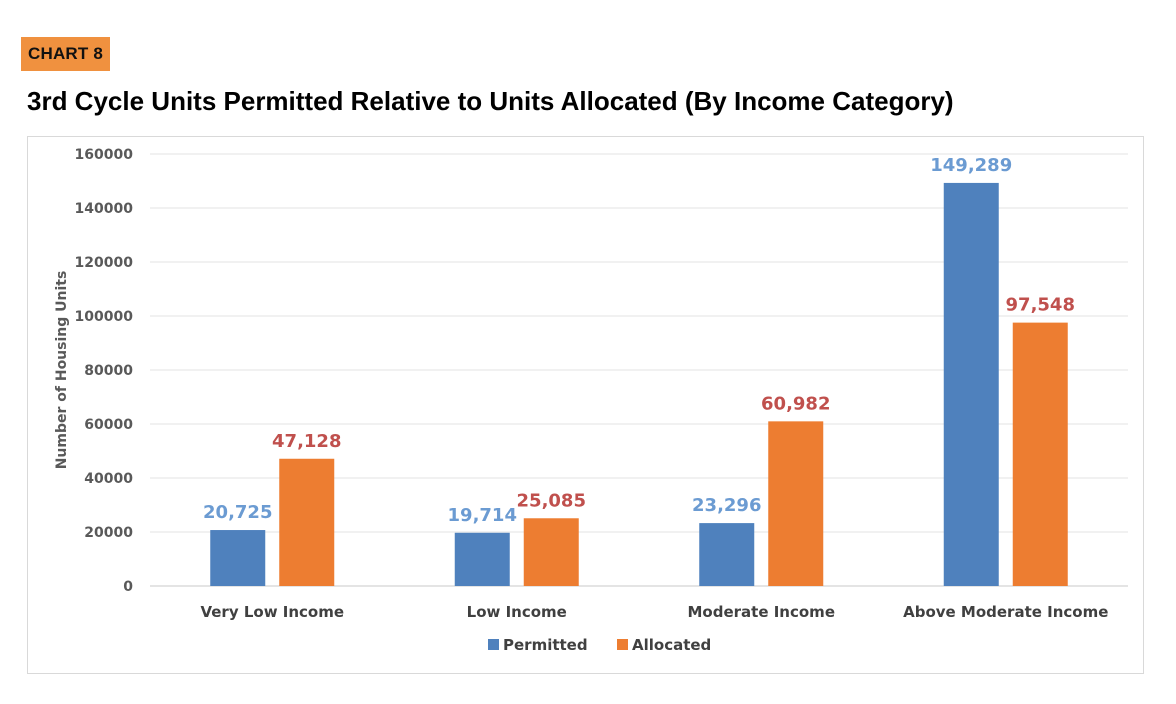 Image resolution: width=1176 pixels, height=704 pixels. Describe the element at coordinates (62, 370) in the screenshot. I see `y-axis-label: Number of Housing Units` at that location.